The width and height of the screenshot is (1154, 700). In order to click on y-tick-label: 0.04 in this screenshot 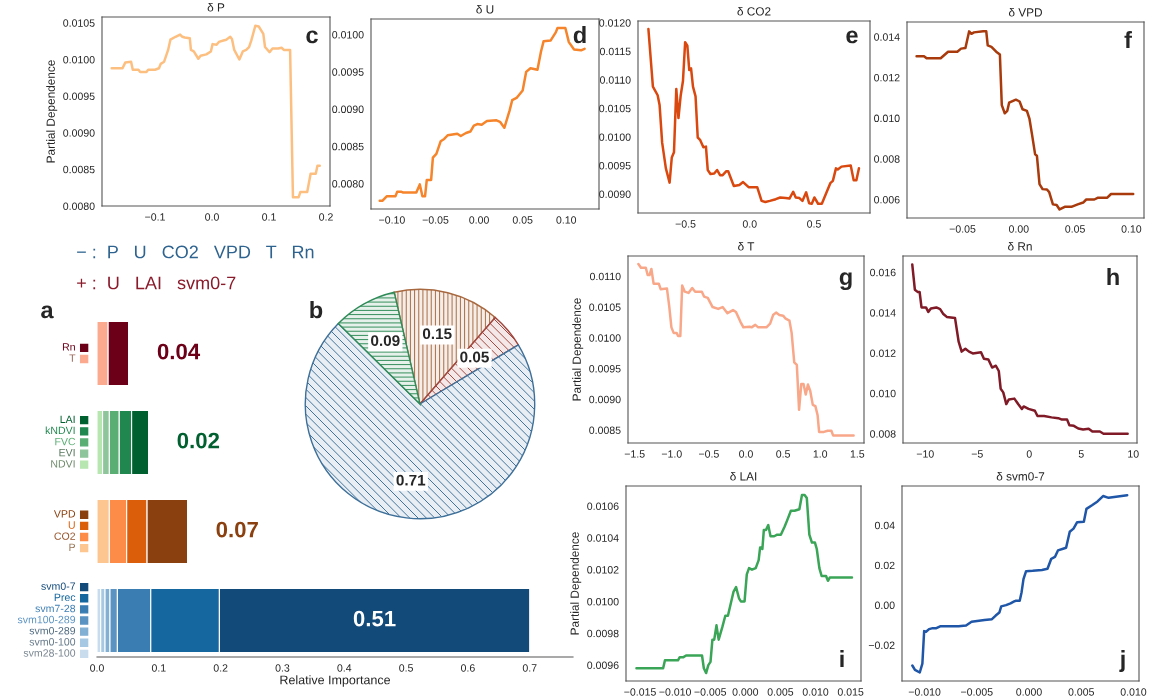, I will do `click(884, 525)`.